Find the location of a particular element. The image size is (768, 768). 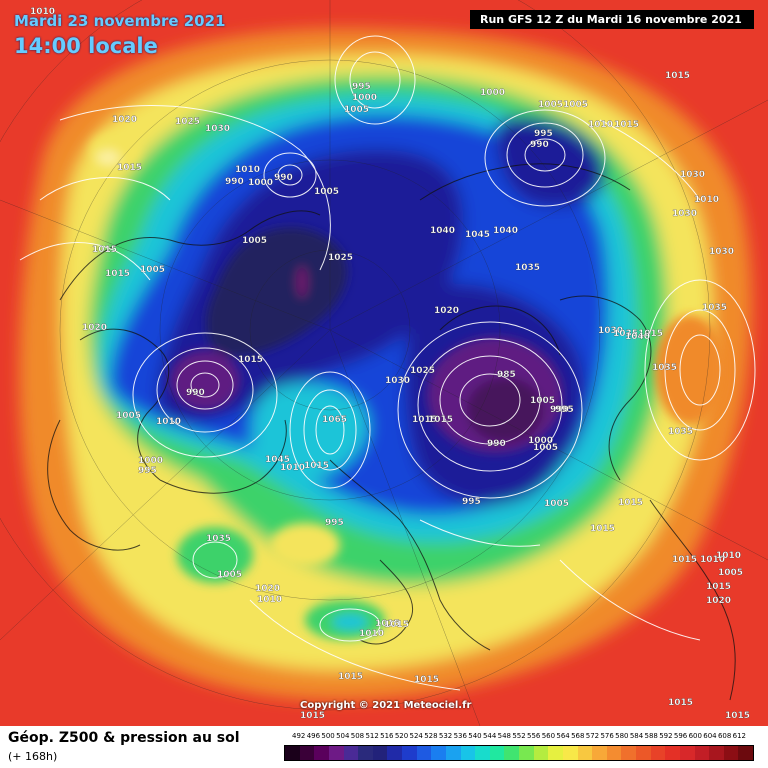

color-scale-label: 528 is located at coordinates (431, 736).